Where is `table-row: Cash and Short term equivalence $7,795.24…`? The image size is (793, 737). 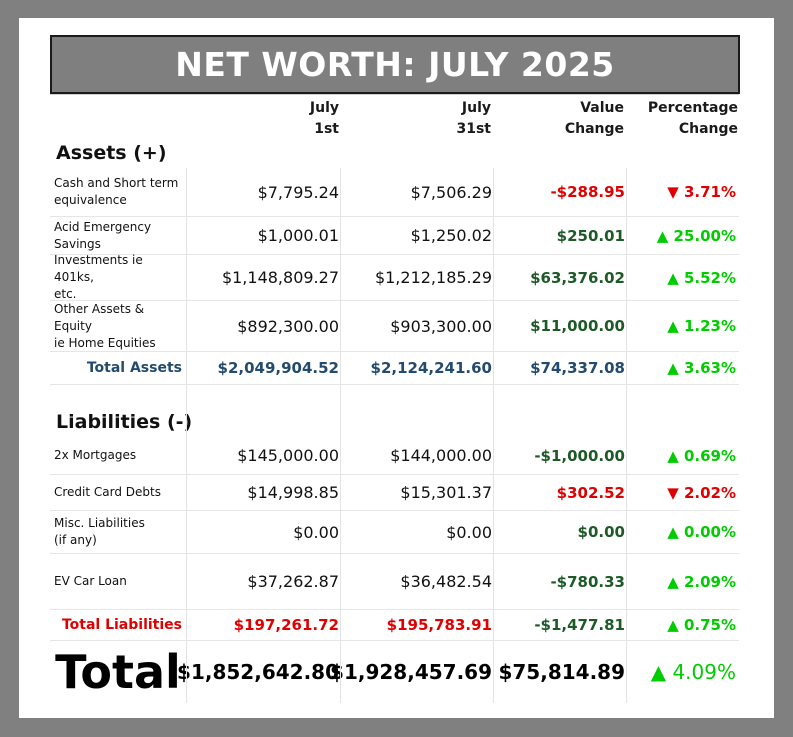 table-row: Cash and Short term equivalence $7,795.24… is located at coordinates (394, 192).